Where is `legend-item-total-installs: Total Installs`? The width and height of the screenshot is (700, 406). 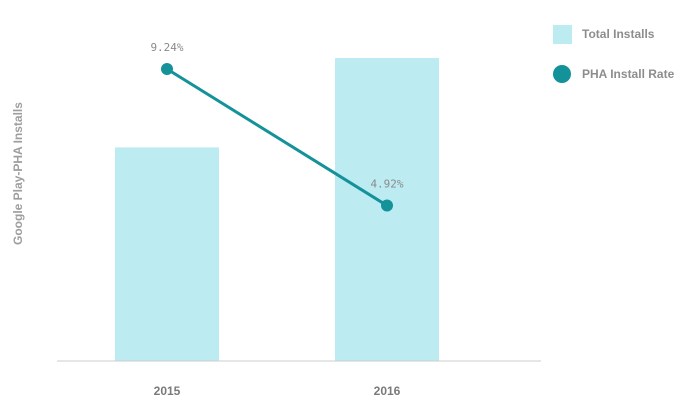
legend-item-total-installs: Total Installs is located at coordinates (613, 34).